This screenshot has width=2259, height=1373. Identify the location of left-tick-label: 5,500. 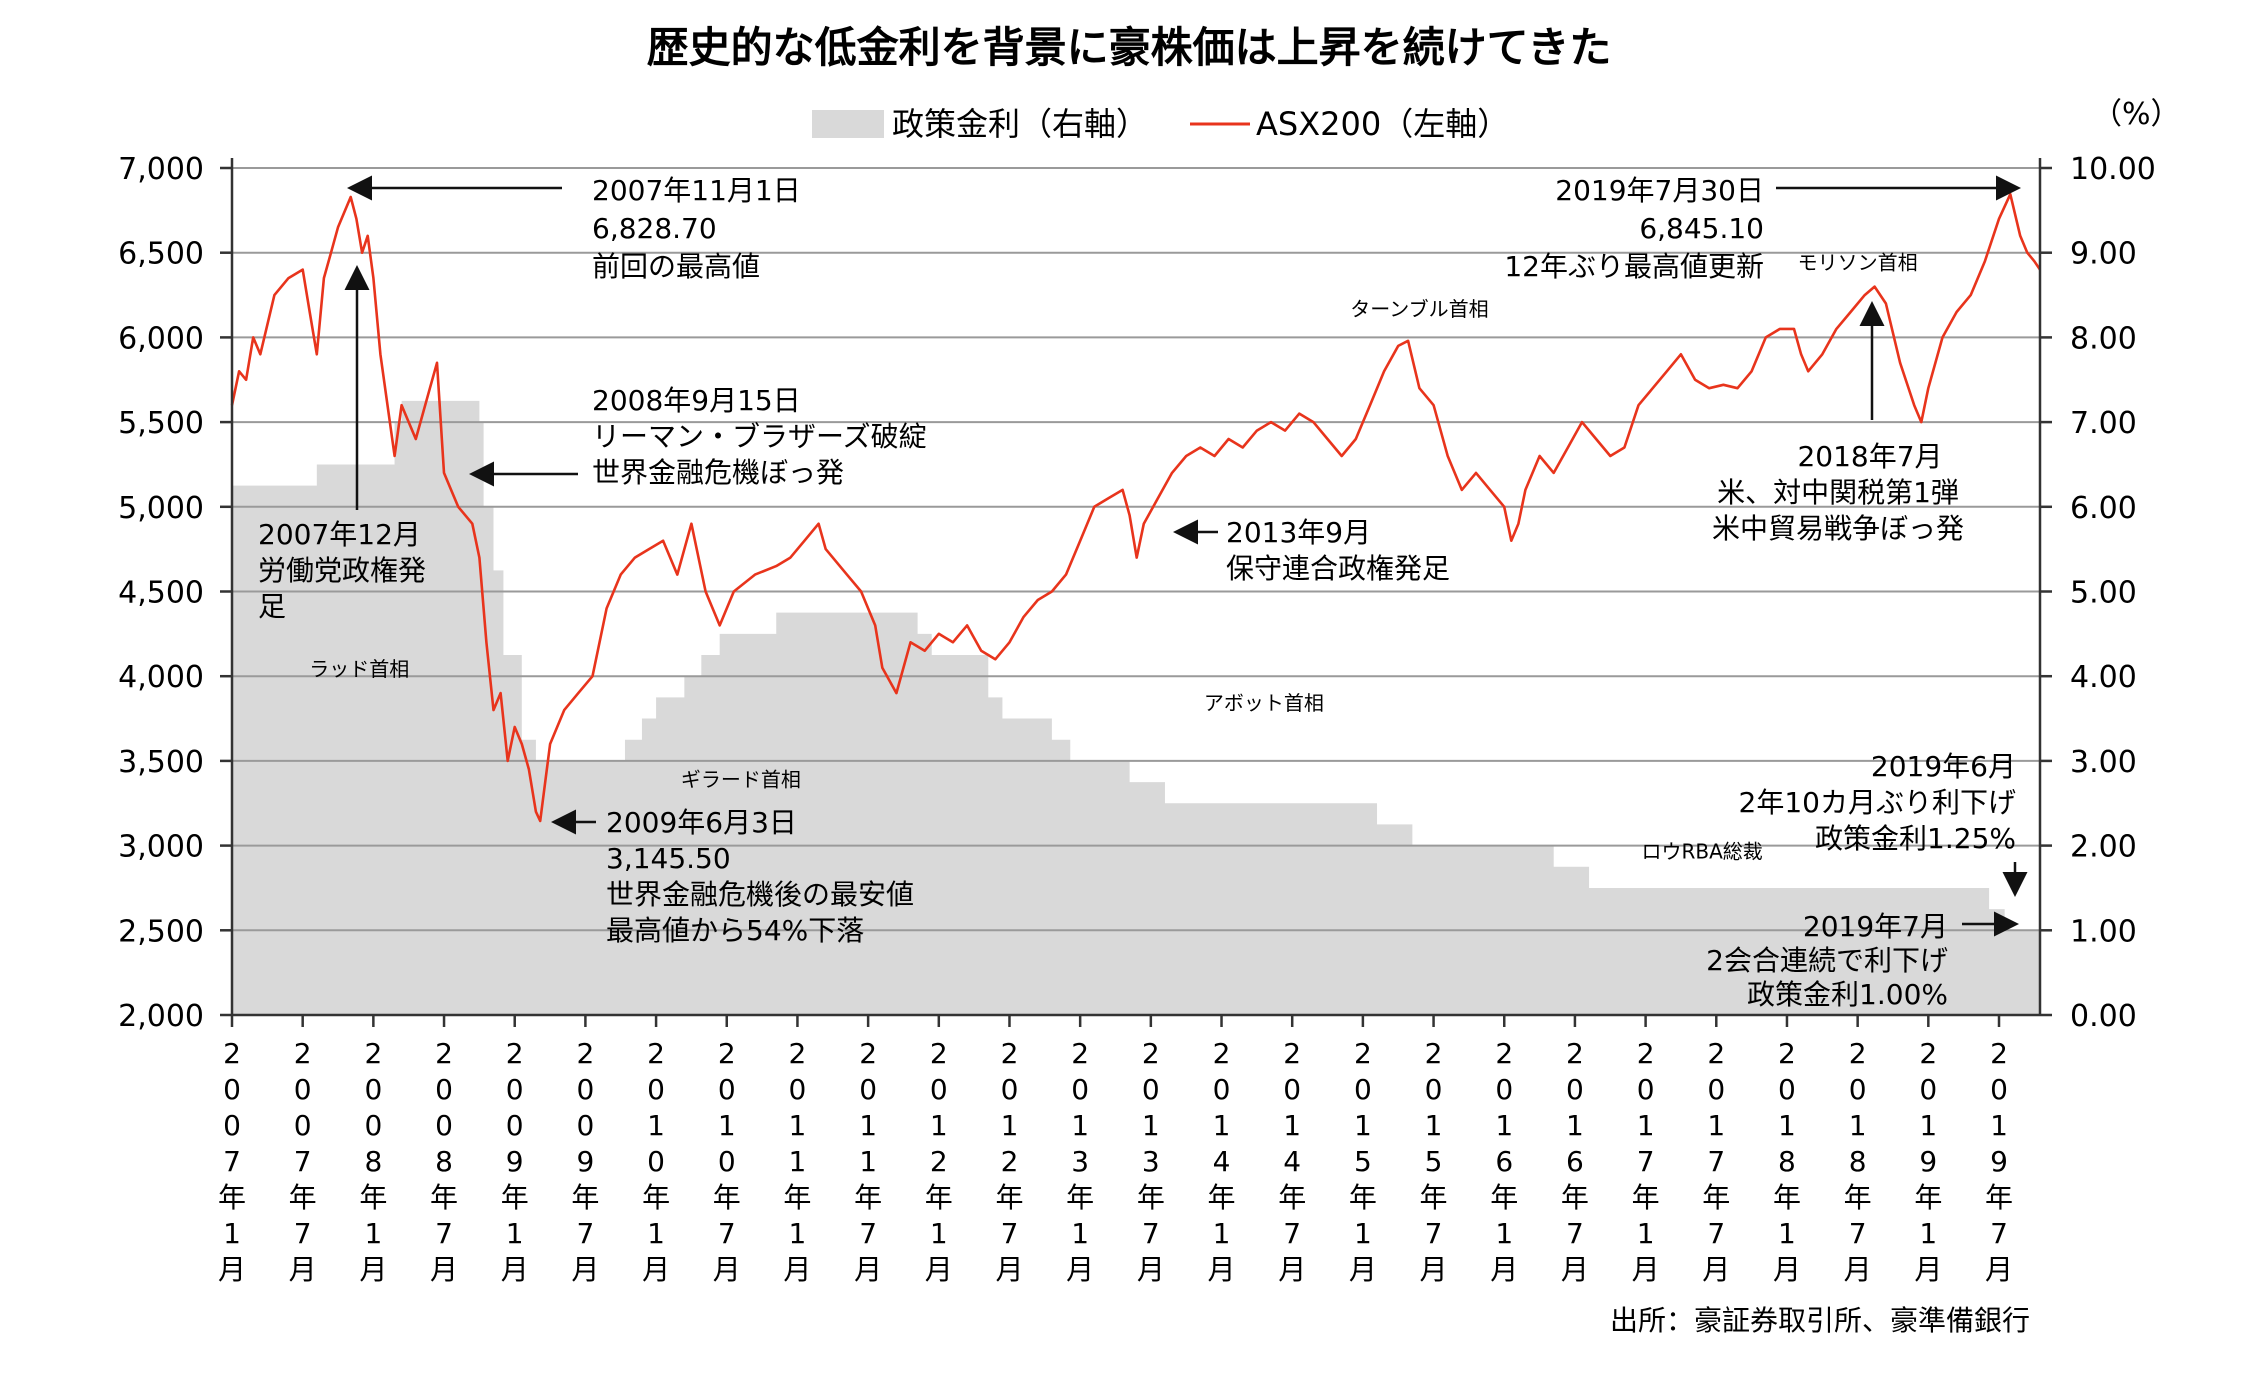
(161, 423).